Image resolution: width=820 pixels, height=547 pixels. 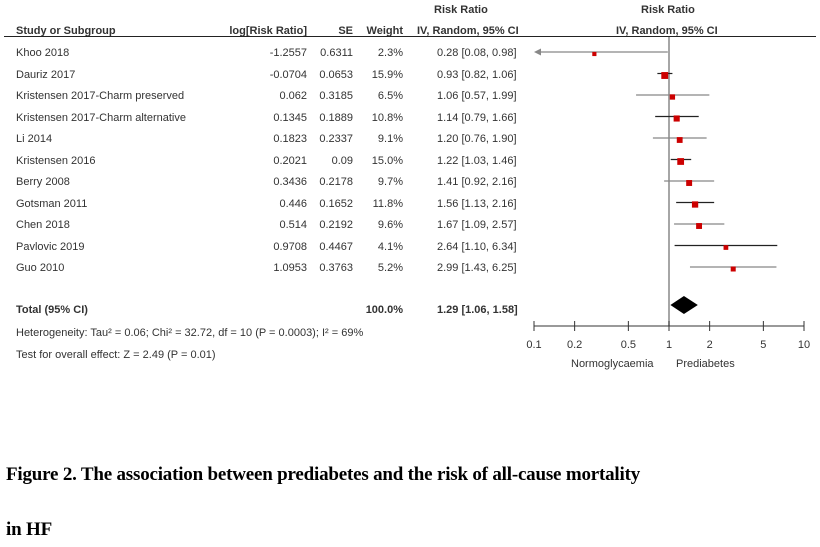 What do you see at coordinates (290, 182) in the screenshot?
I see `study-logrr: 0.3436` at bounding box center [290, 182].